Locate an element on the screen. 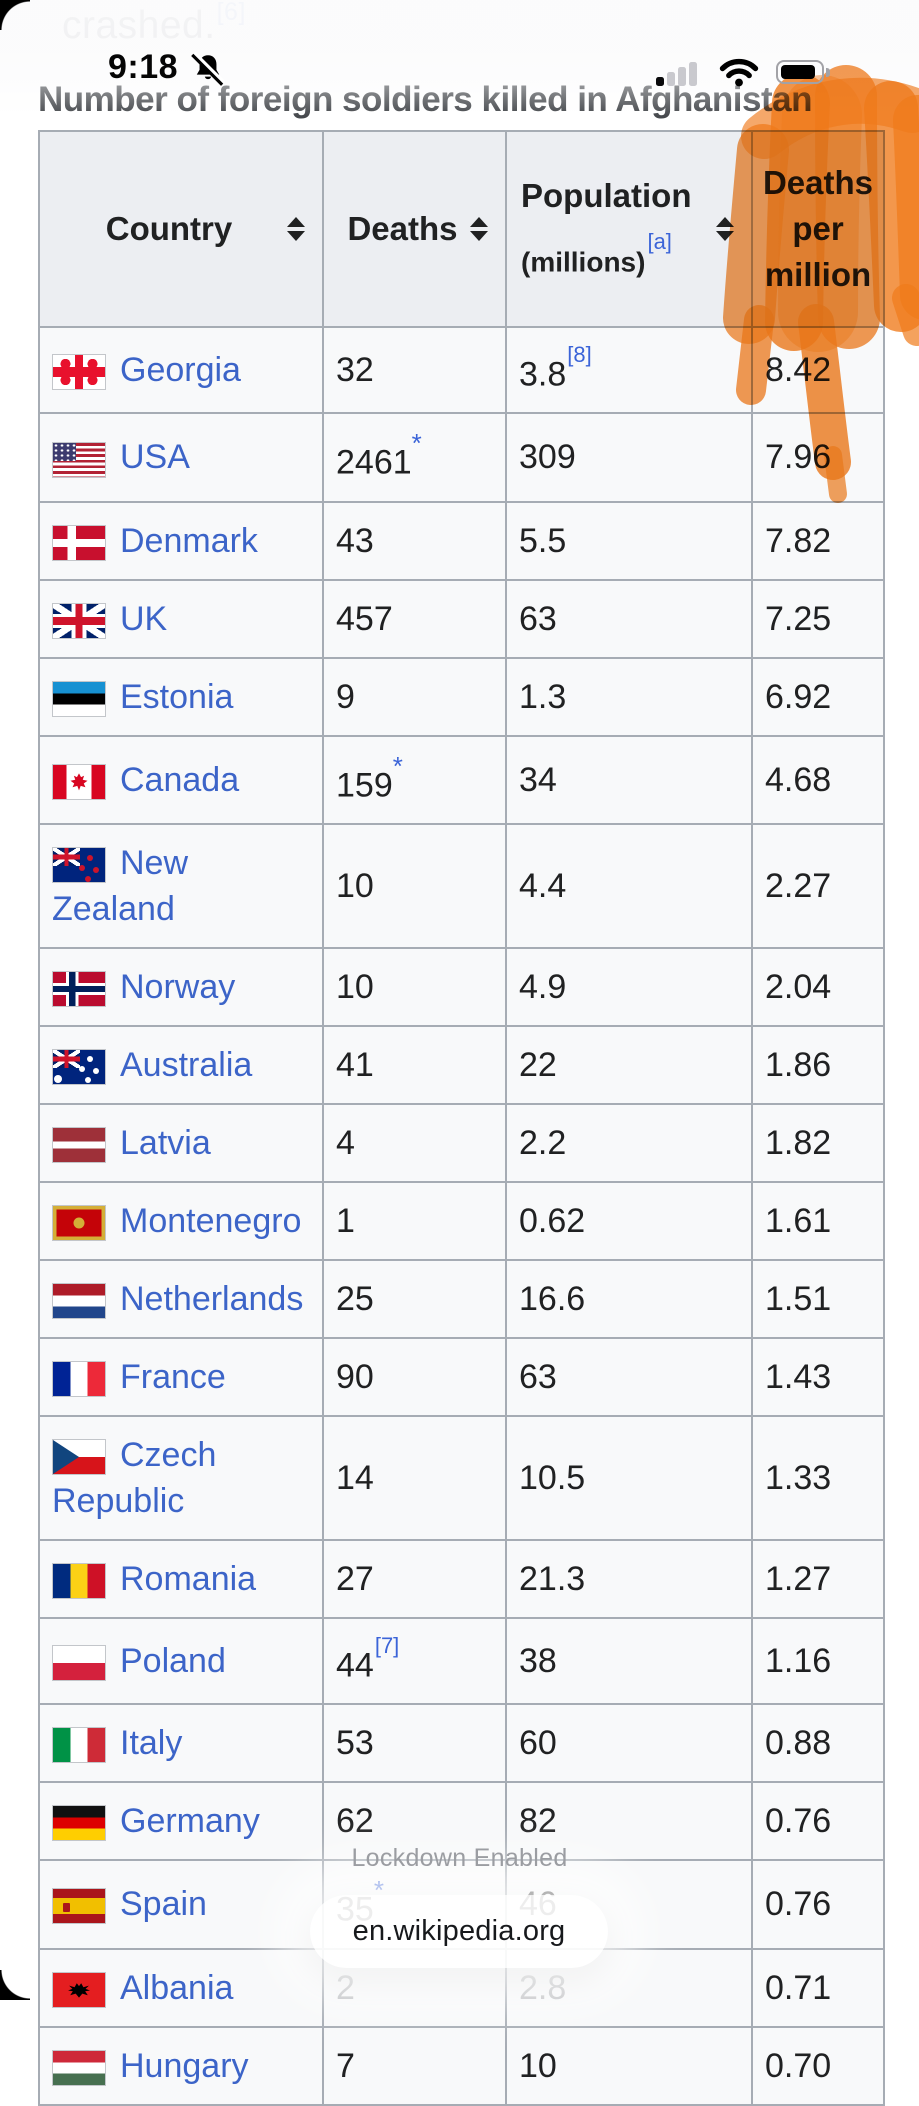 The image size is (919, 2106). population-value: 1.3 is located at coordinates (543, 696).